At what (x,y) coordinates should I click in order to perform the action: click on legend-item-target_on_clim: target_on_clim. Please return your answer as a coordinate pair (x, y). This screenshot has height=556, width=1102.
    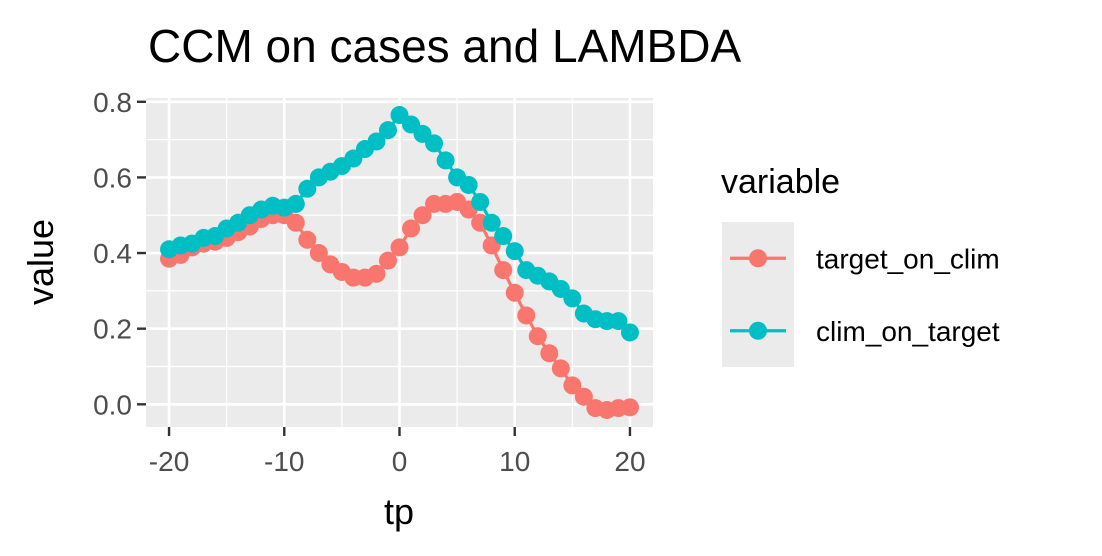
    Looking at the image, I should click on (865, 258).